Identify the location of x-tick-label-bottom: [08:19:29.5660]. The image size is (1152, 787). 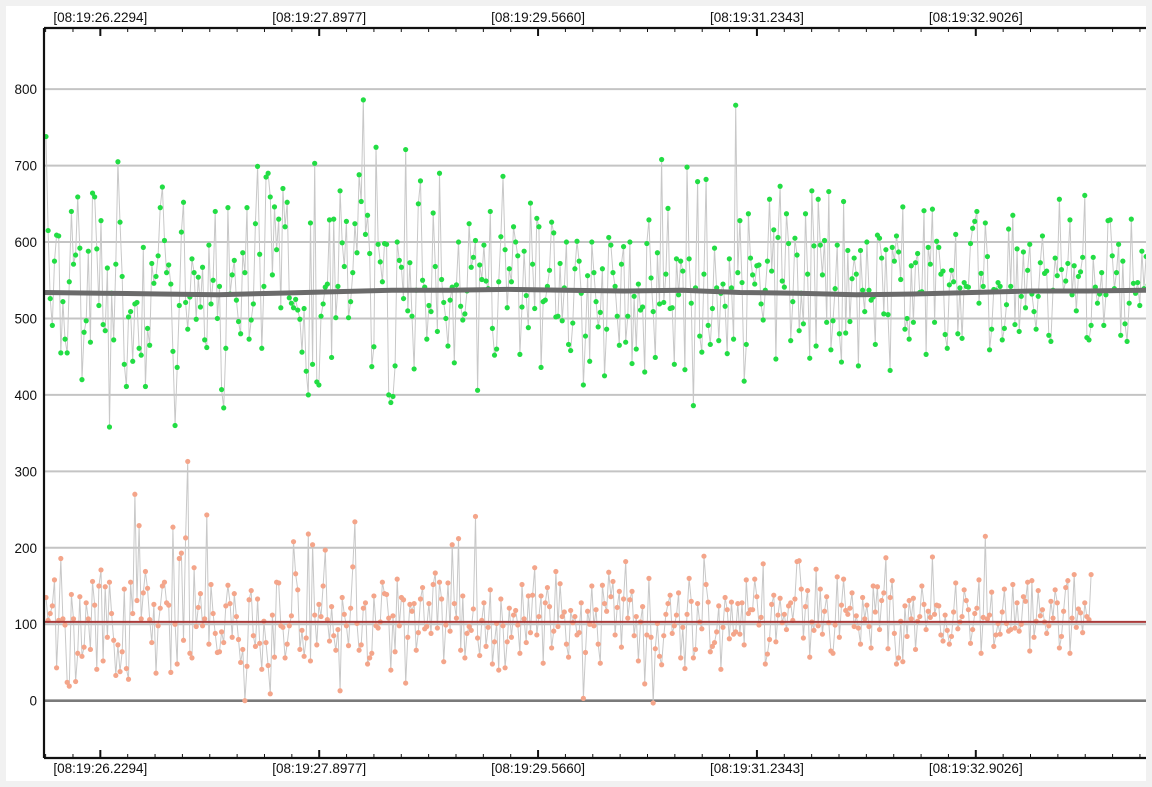
(538, 768).